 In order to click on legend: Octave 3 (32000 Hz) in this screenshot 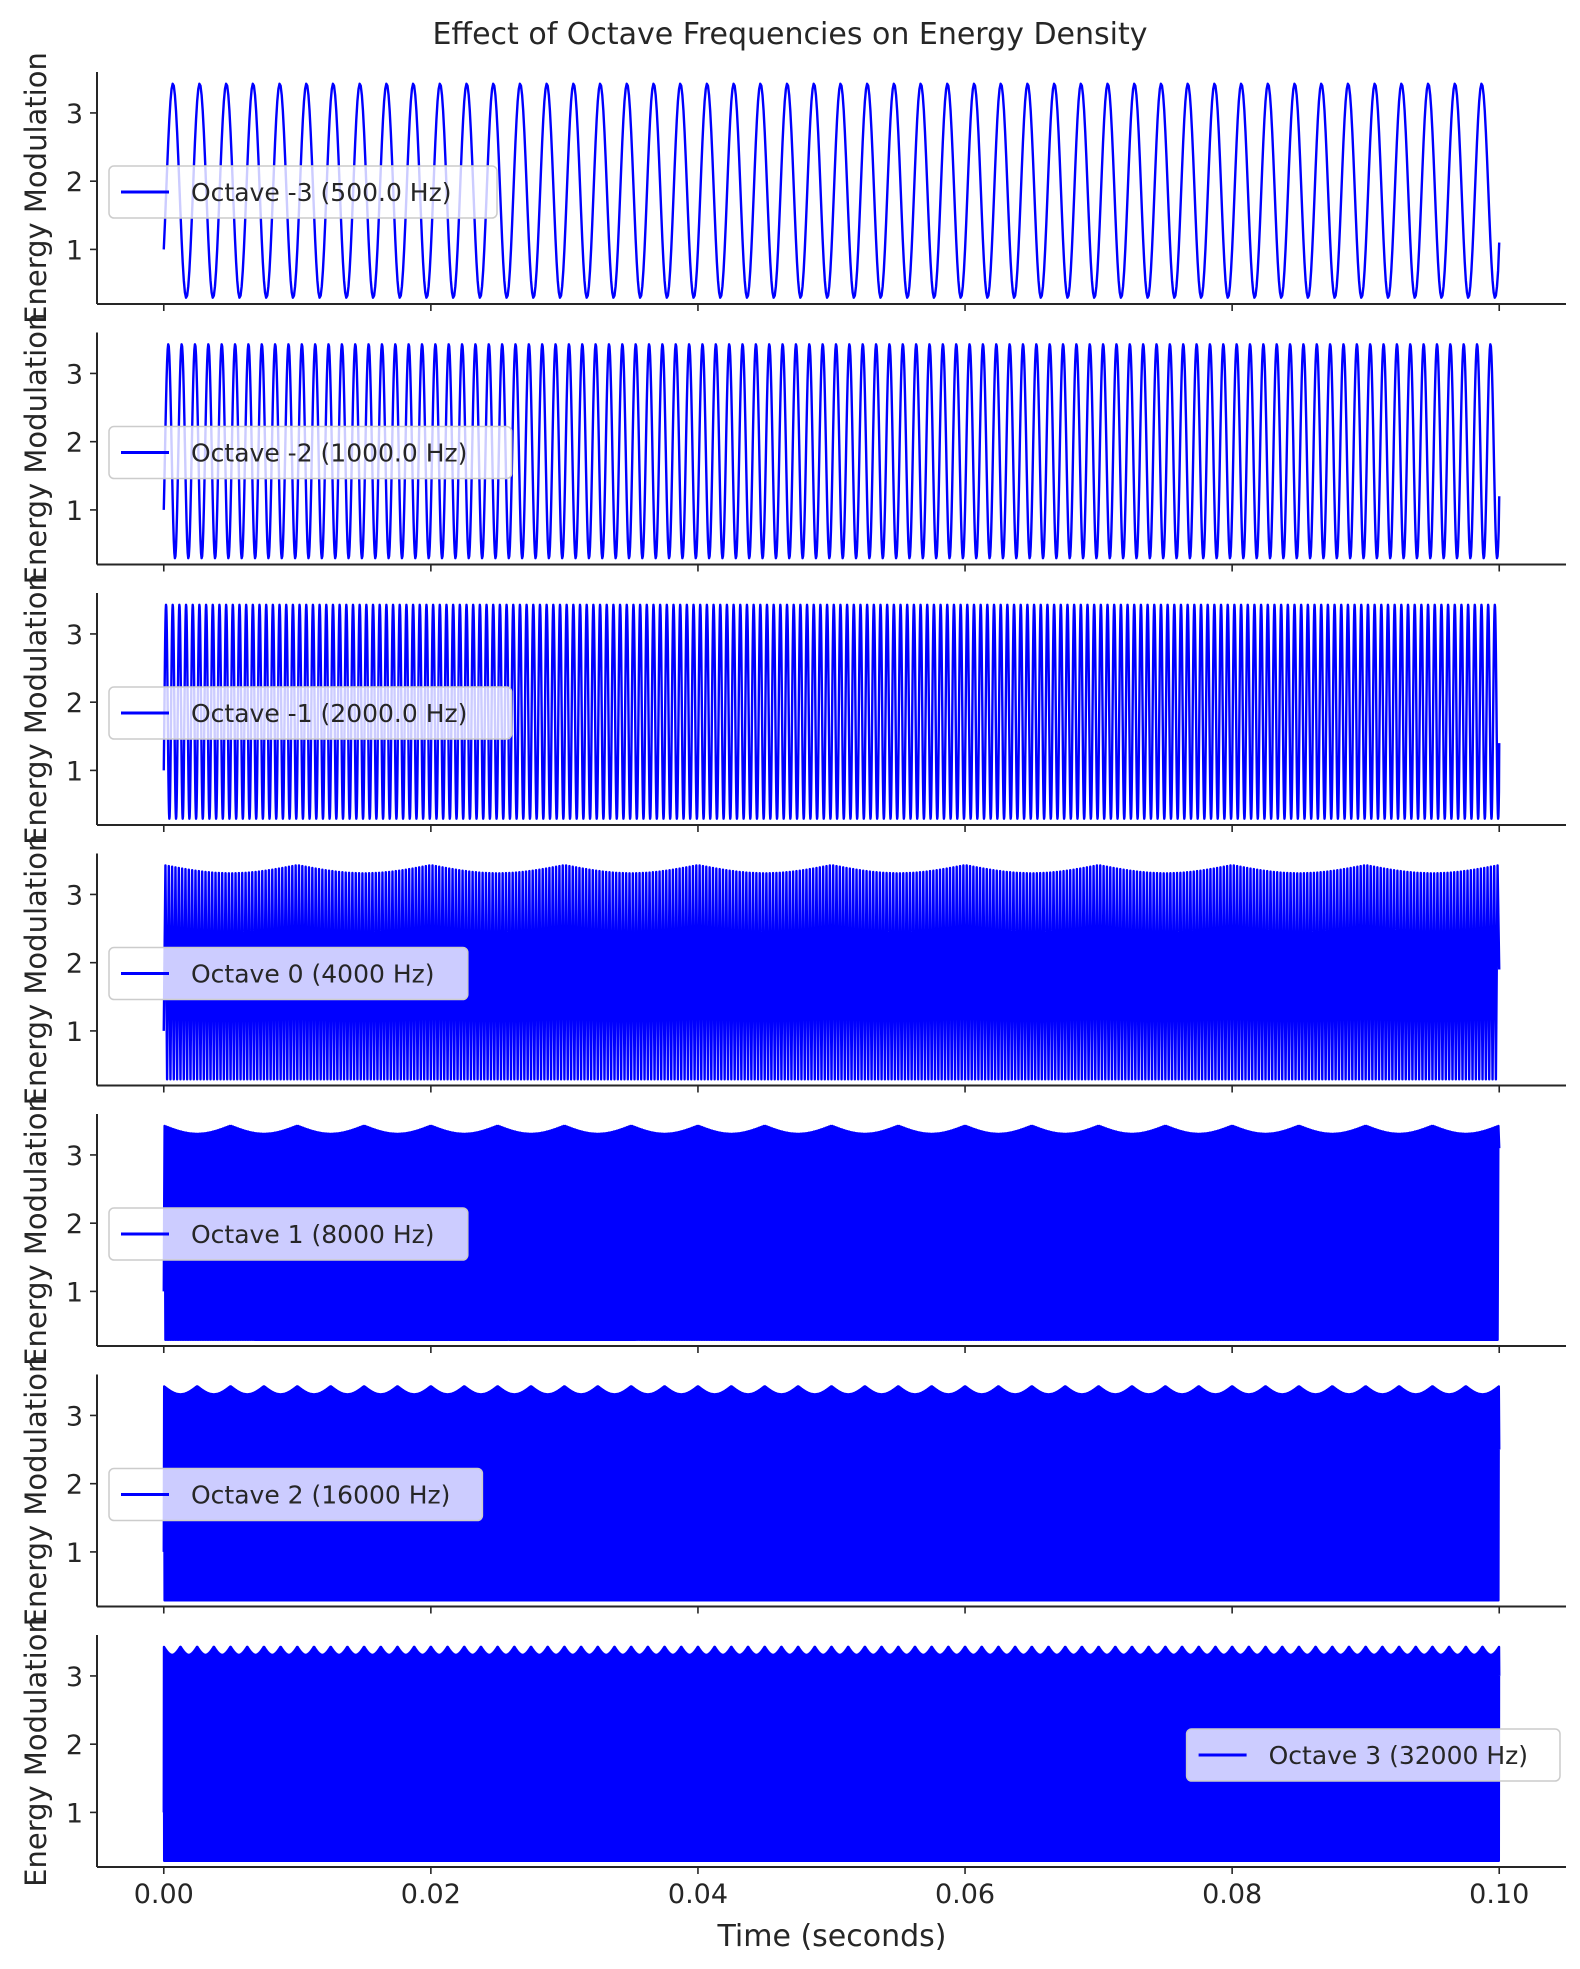, I will do `click(1373, 1755)`.